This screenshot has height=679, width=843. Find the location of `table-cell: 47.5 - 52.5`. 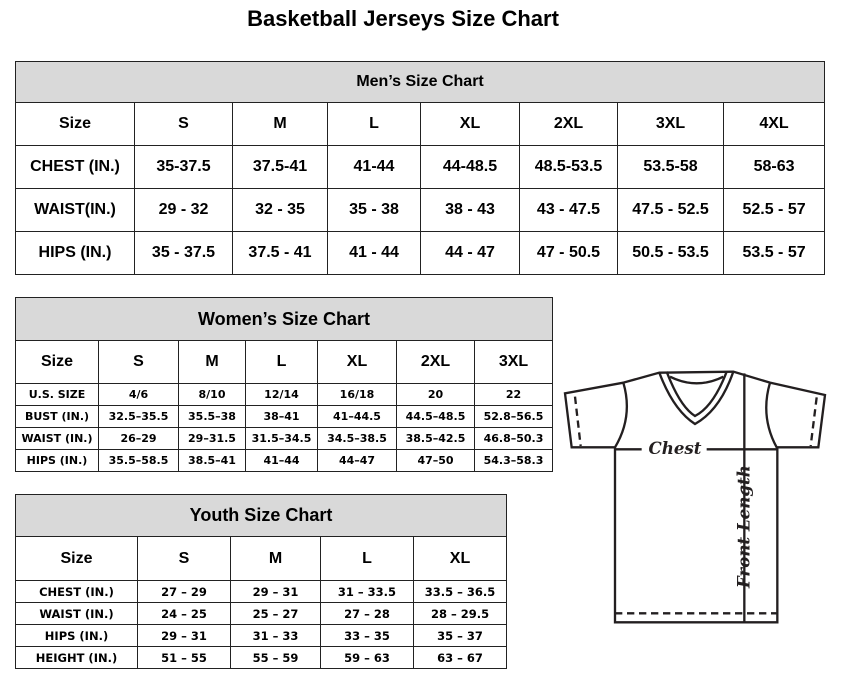

table-cell: 47.5 - 52.5 is located at coordinates (670, 210).